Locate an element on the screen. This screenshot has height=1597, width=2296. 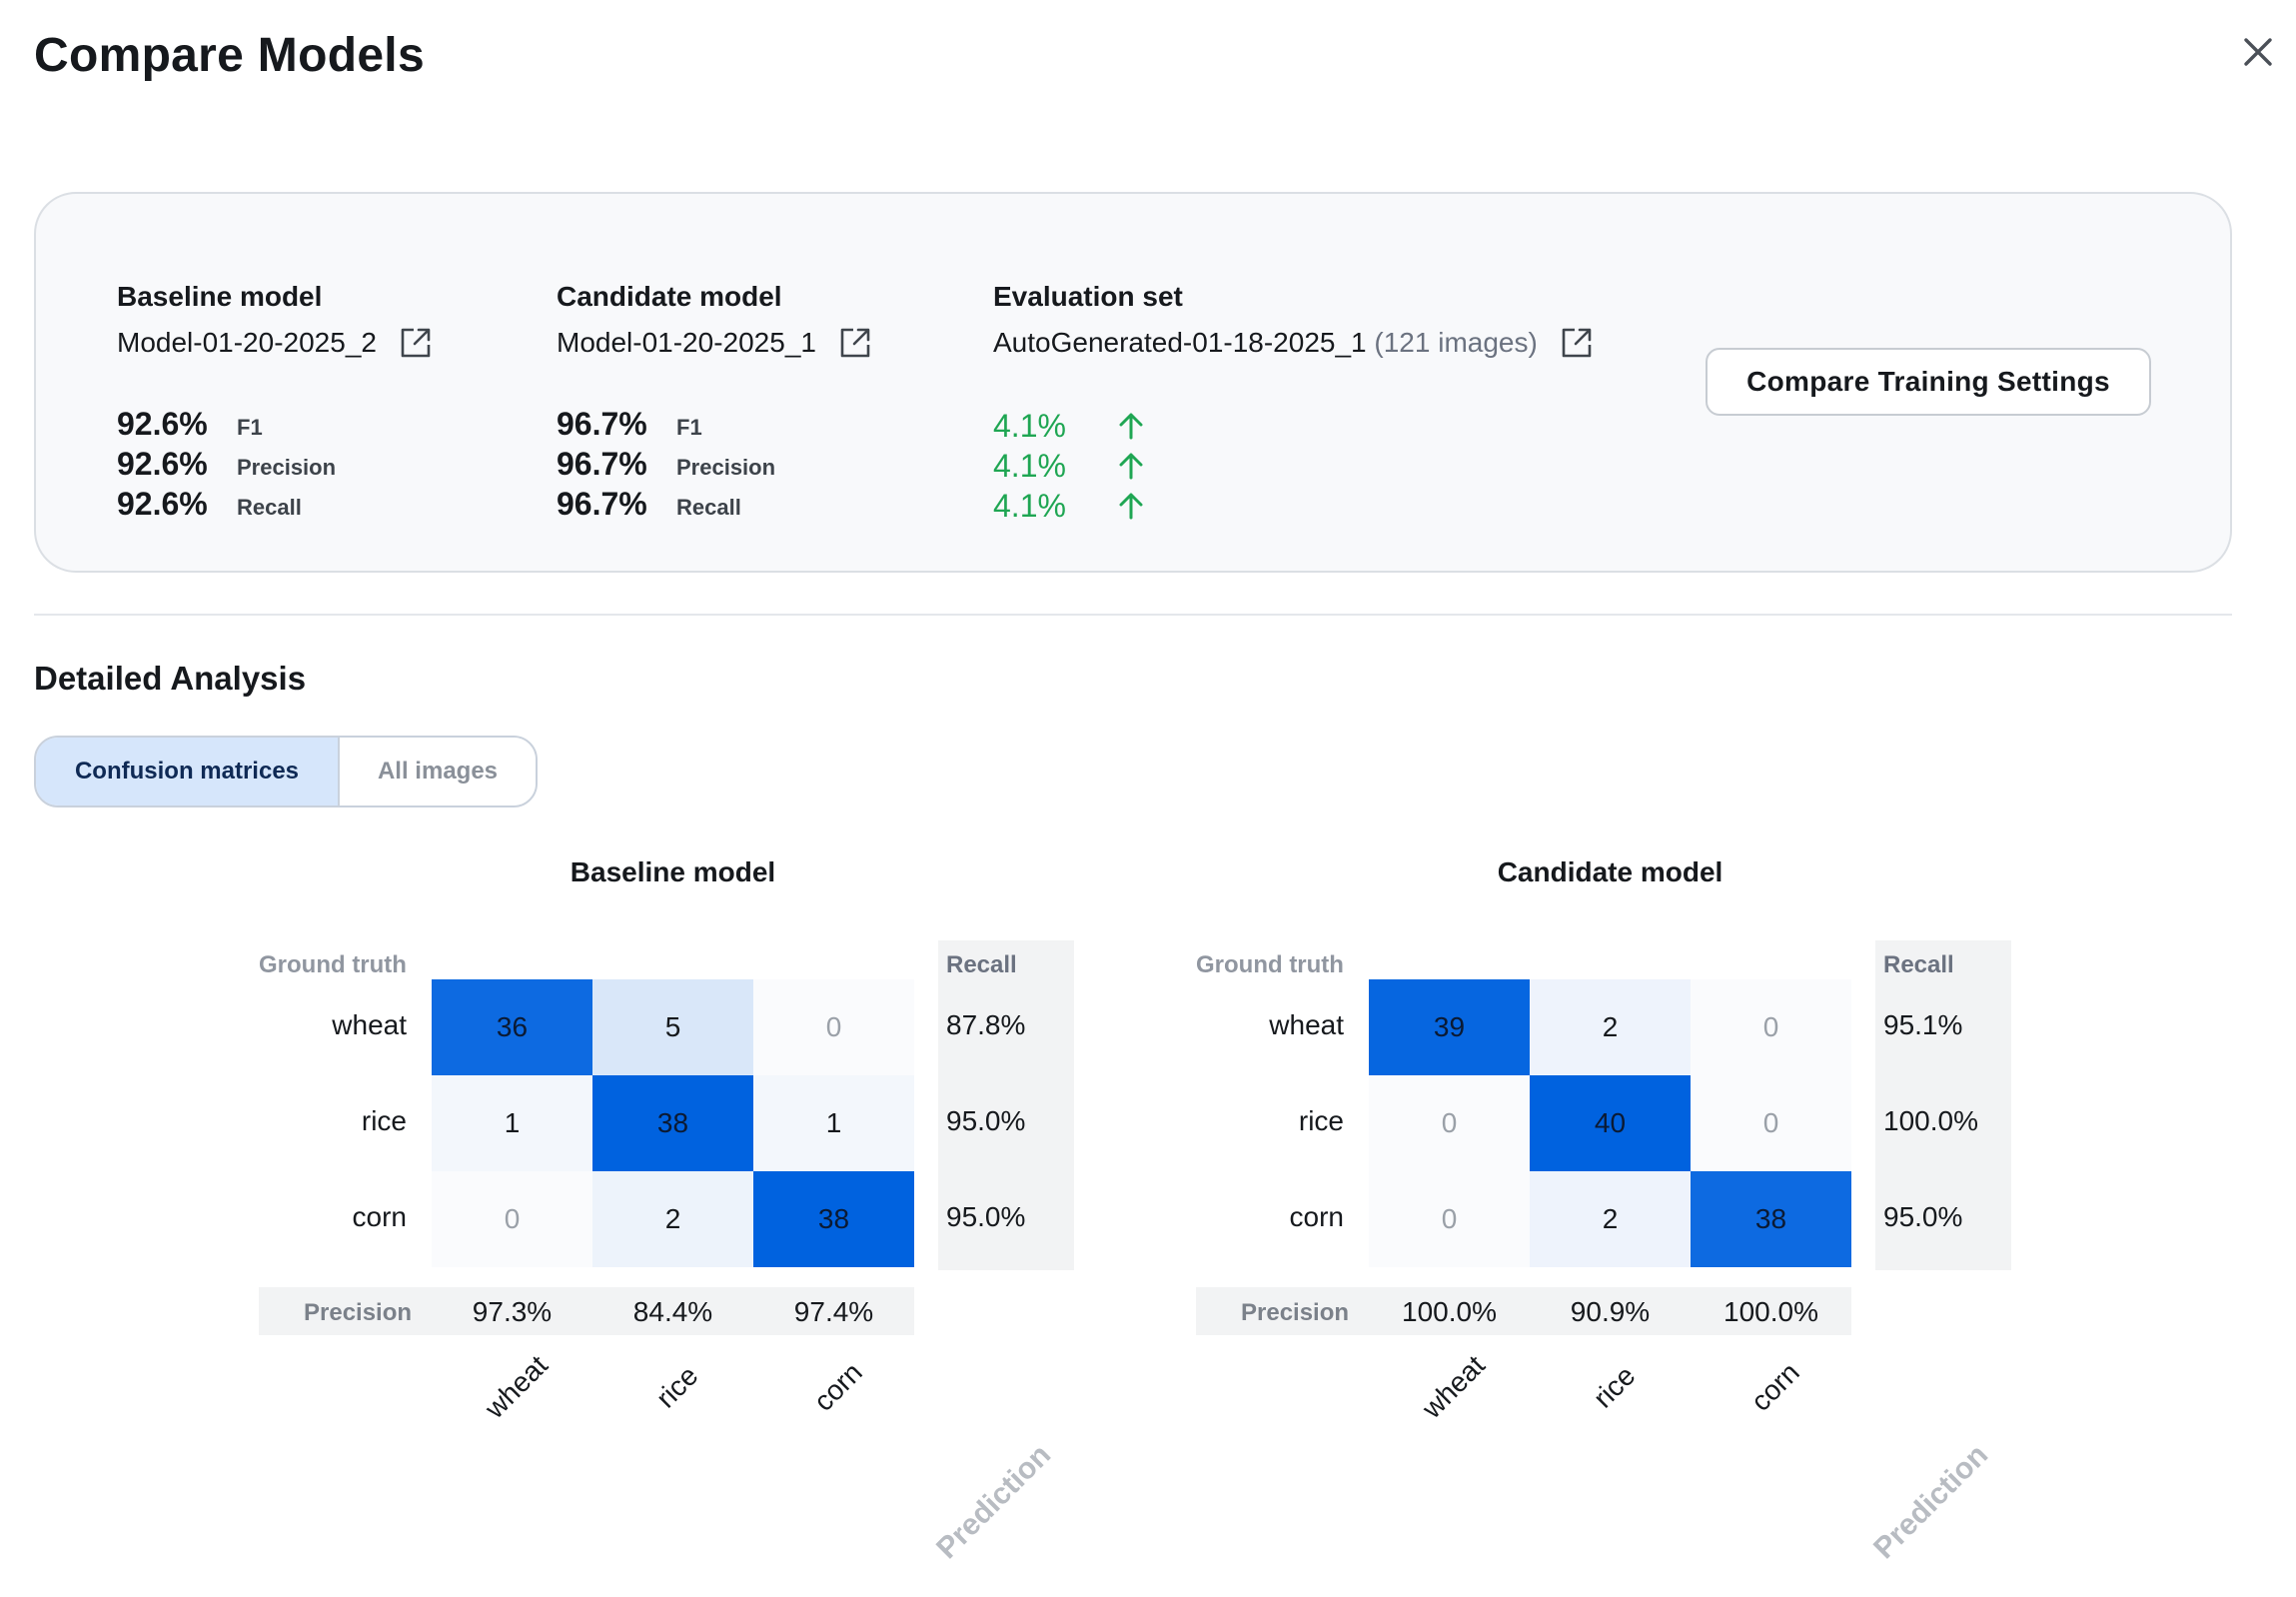
metric-row: 96.7% Recall is located at coordinates (666, 506).